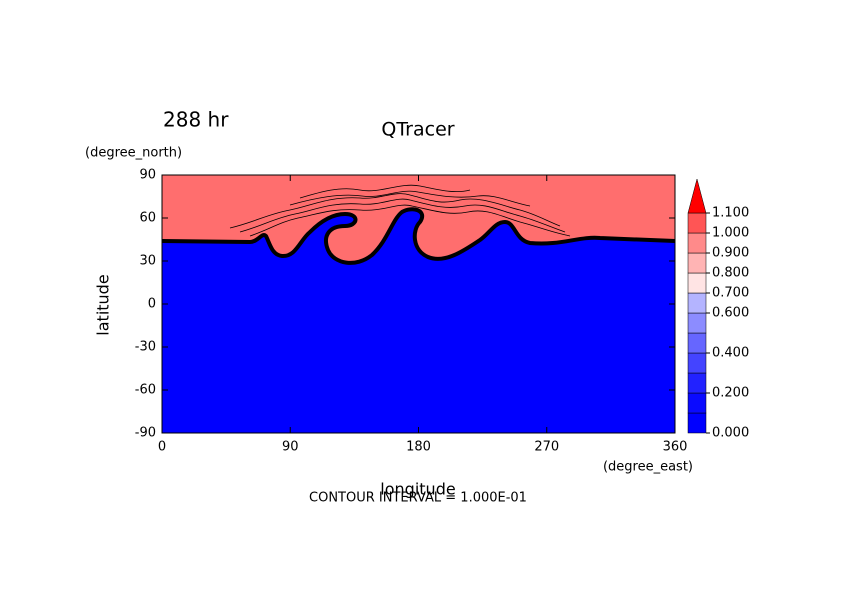 The width and height of the screenshot is (842, 595). Describe the element at coordinates (162, 447) in the screenshot. I see `x-tick-label: 0` at that location.